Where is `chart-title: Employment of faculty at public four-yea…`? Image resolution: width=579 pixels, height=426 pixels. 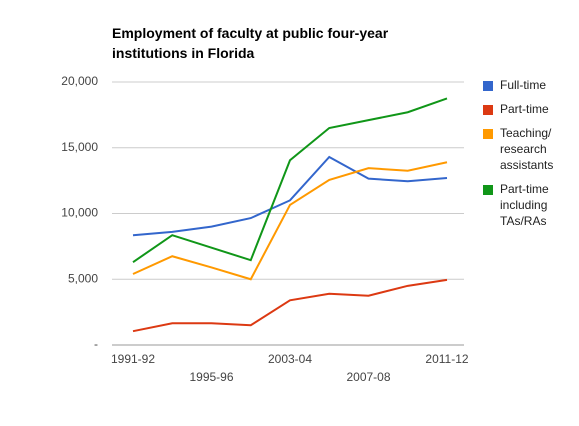 chart-title: Employment of faculty at public four-yea… is located at coordinates (252, 43).